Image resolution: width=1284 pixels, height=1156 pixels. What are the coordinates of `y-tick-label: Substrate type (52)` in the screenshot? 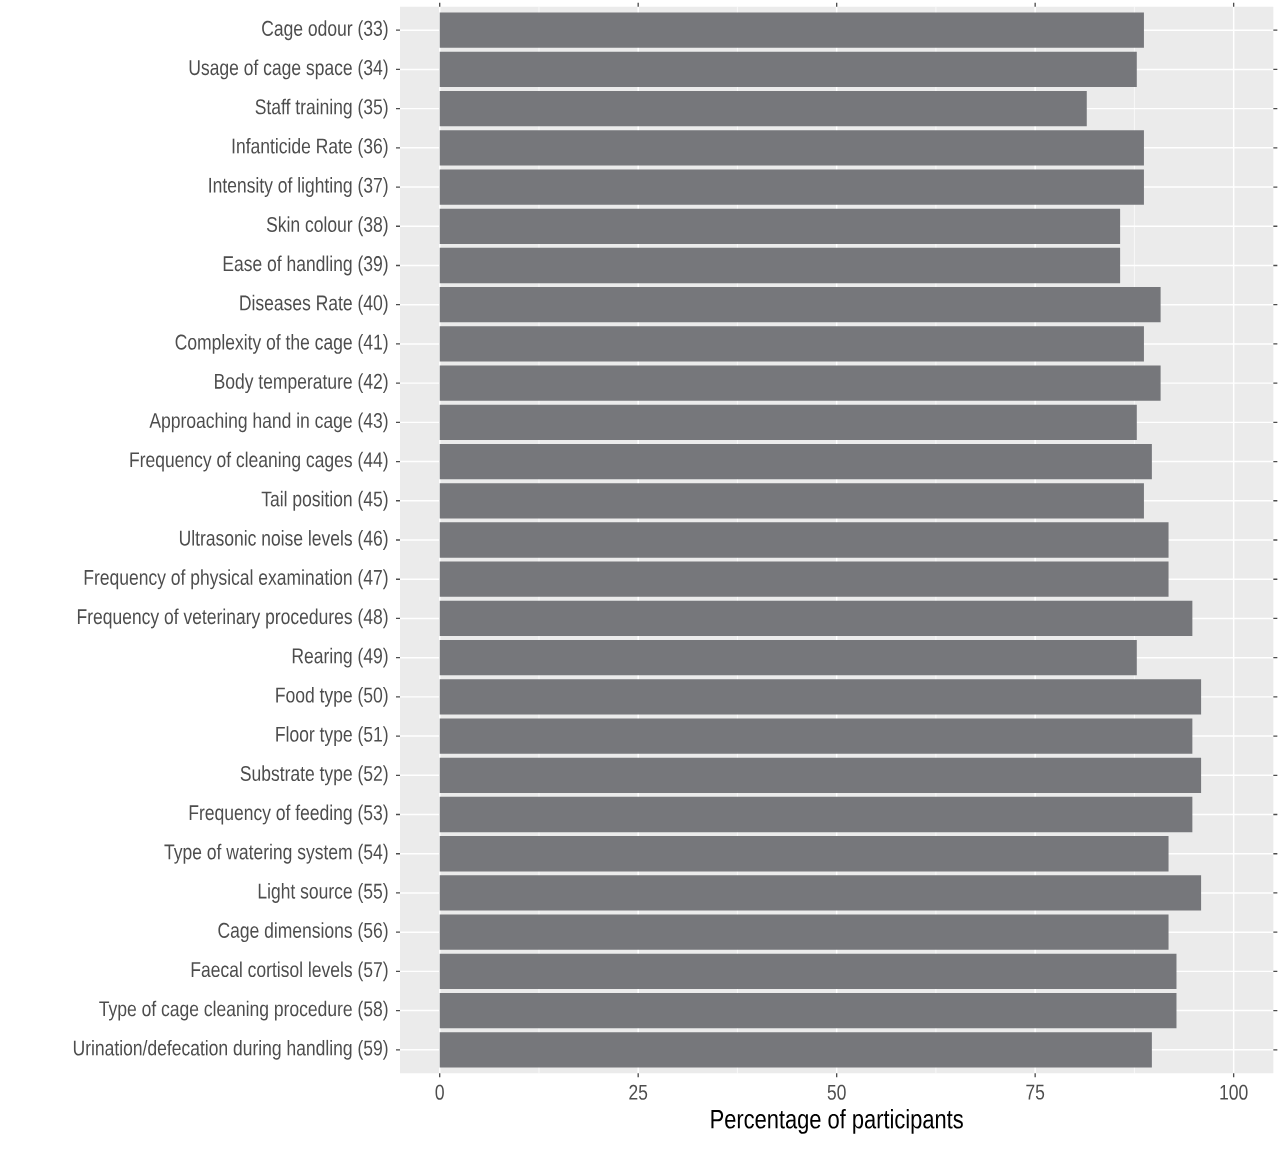 It's located at (314, 775).